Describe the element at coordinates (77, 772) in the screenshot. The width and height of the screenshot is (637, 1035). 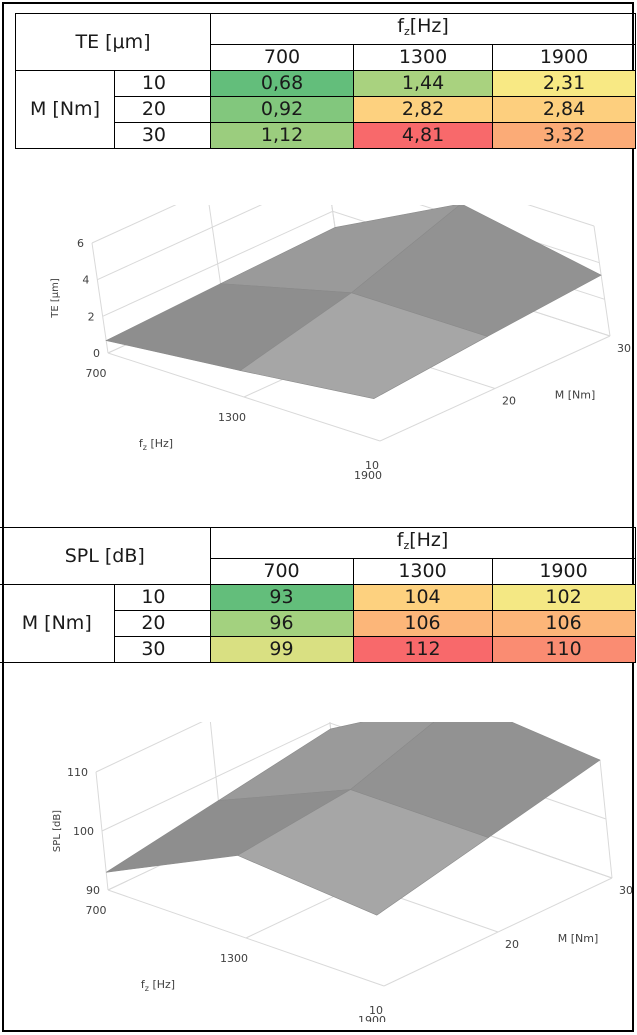
I see `z-tick-label: 110` at that location.